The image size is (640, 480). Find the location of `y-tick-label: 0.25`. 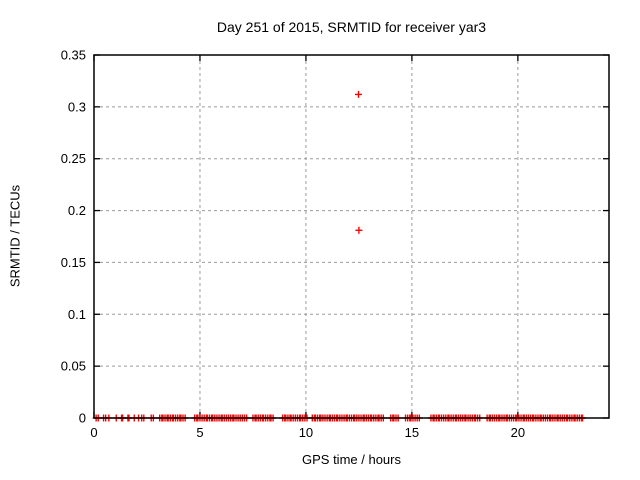

y-tick-label: 0.25 is located at coordinates (73, 158).